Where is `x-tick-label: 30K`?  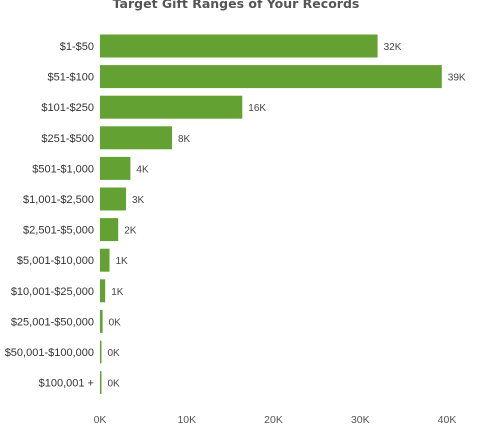 x-tick-label: 30K is located at coordinates (360, 420).